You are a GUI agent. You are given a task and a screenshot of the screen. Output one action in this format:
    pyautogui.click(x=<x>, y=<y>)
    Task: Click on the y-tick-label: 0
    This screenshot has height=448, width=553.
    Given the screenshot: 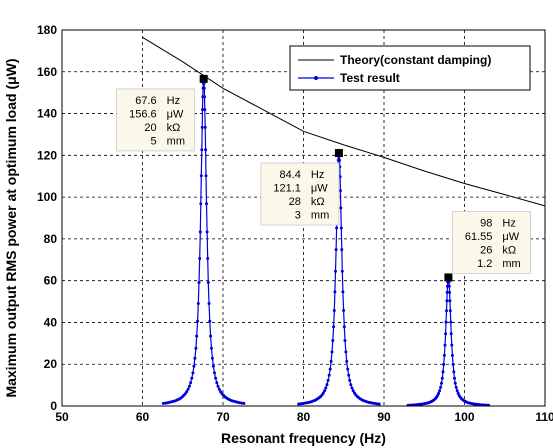 What is the action you would take?
    pyautogui.click(x=53, y=406)
    